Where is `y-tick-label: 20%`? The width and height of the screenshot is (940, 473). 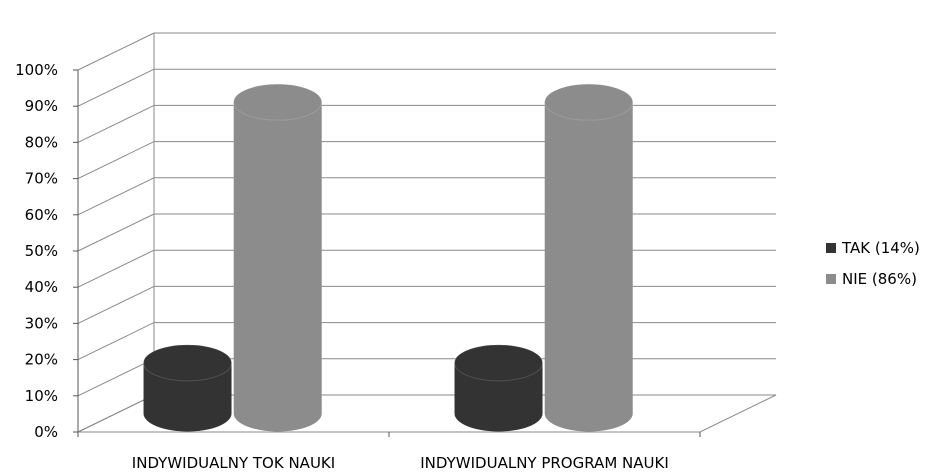 y-tick-label: 20% is located at coordinates (41, 360).